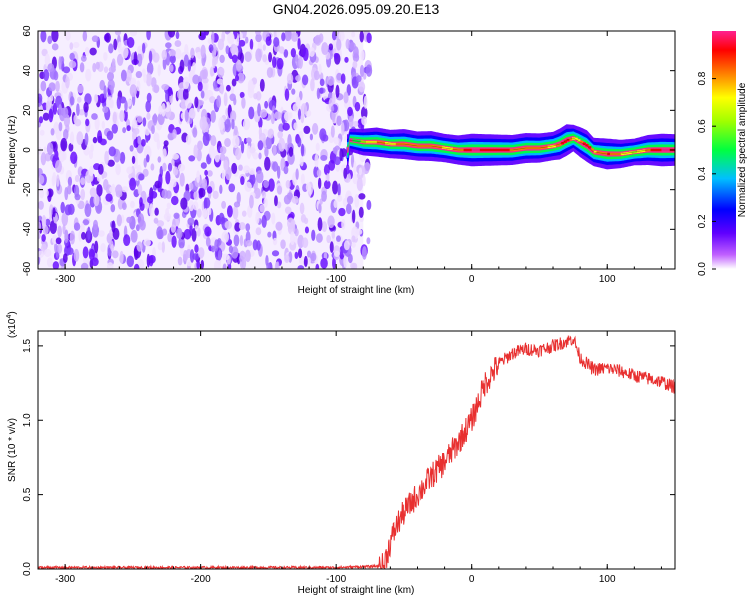  What do you see at coordinates (65, 279) in the screenshot?
I see `spectrogram-x-tick-label: -300` at bounding box center [65, 279].